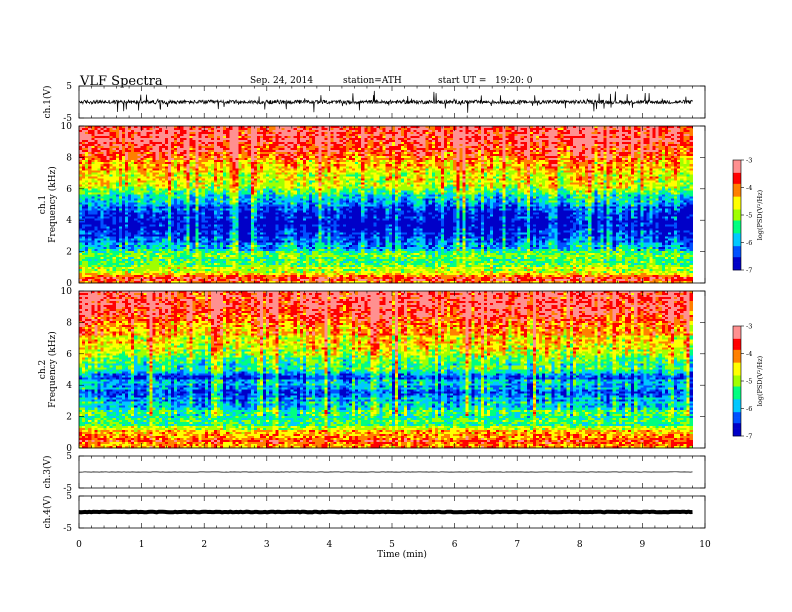  Describe the element at coordinates (373, 473) in the screenshot. I see `ch3-waveform-panel: 5-5ch.3(V)` at that location.